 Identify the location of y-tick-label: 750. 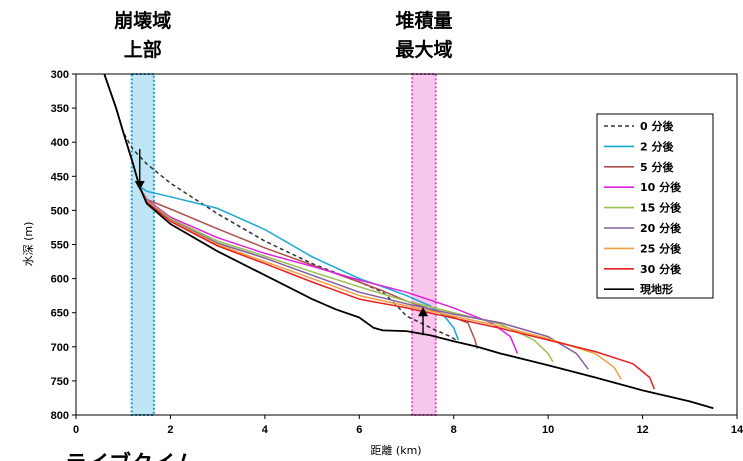
(60, 382).